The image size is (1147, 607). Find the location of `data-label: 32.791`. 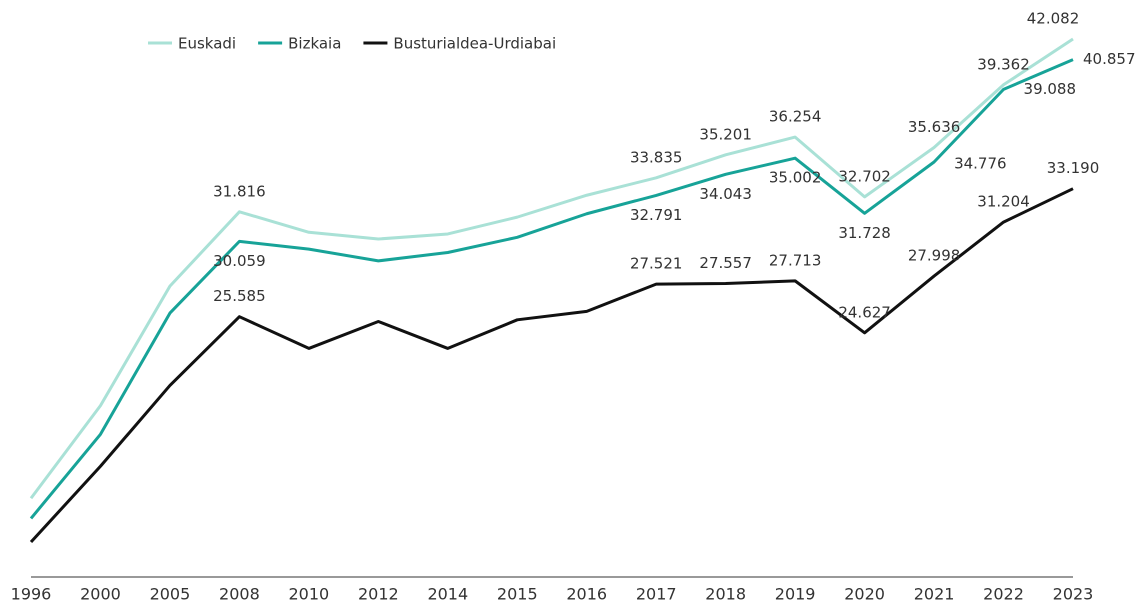

data-label: 32.791 is located at coordinates (656, 215).